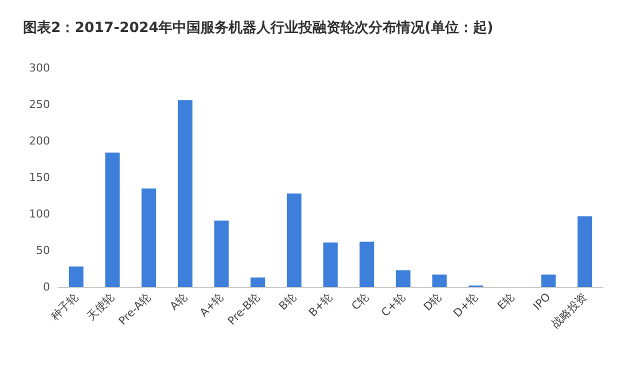 The image size is (631, 375). I want to click on x-tick-label: D+轮, so click(465, 305).